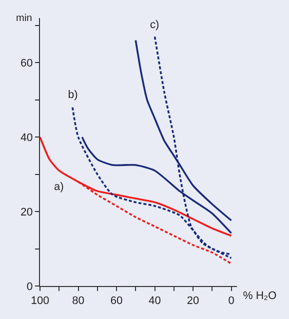 The height and width of the screenshot is (319, 289). Describe the element at coordinates (155, 25) in the screenshot. I see `annotation: c)` at that location.